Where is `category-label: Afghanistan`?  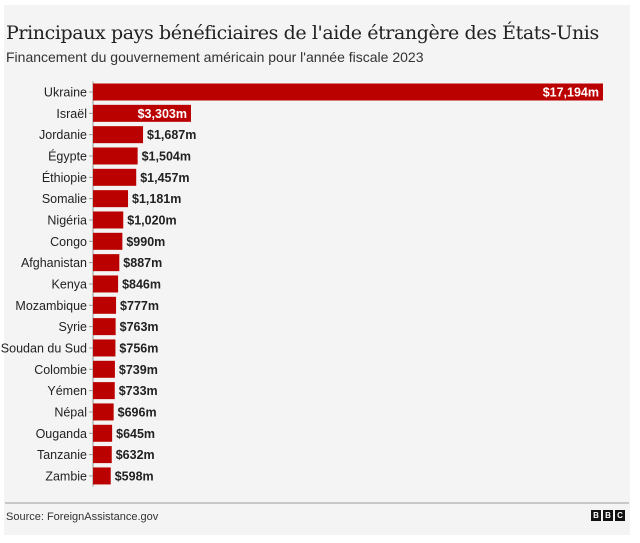 category-label: Afghanistan is located at coordinates (54, 263).